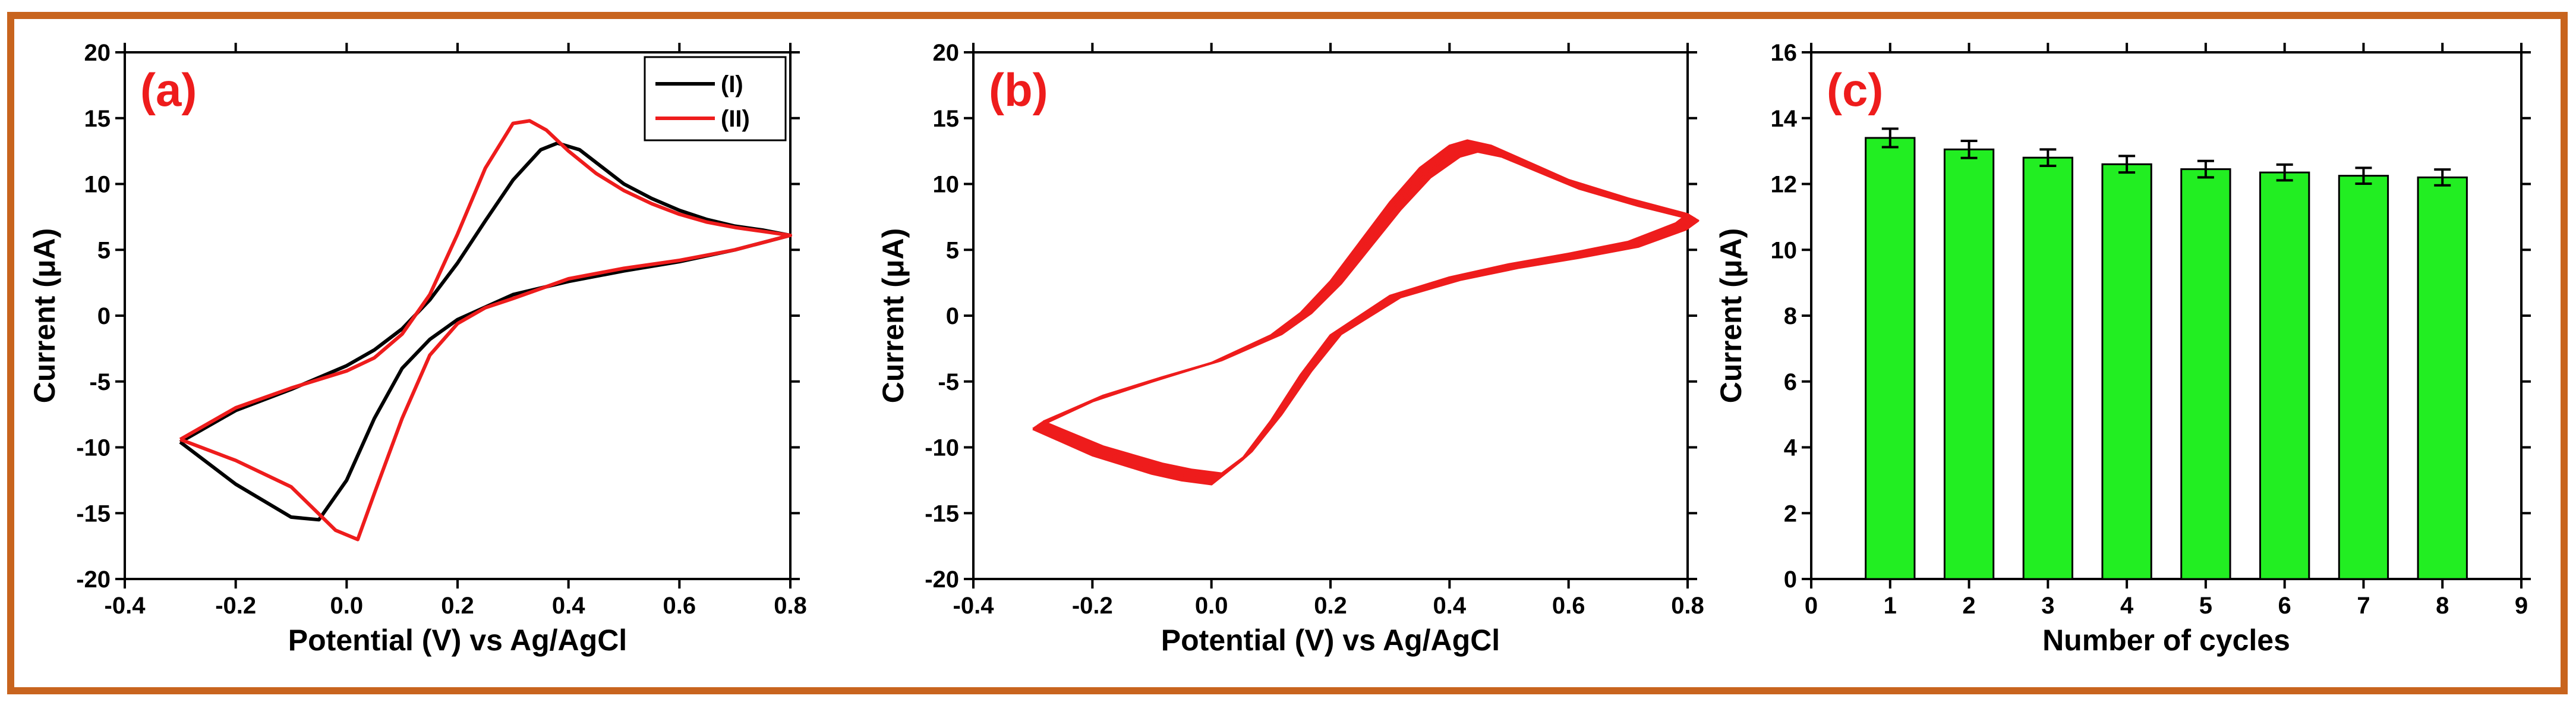  Describe the element at coordinates (1812, 606) in the screenshot. I see `x-tick-label: 0` at that location.